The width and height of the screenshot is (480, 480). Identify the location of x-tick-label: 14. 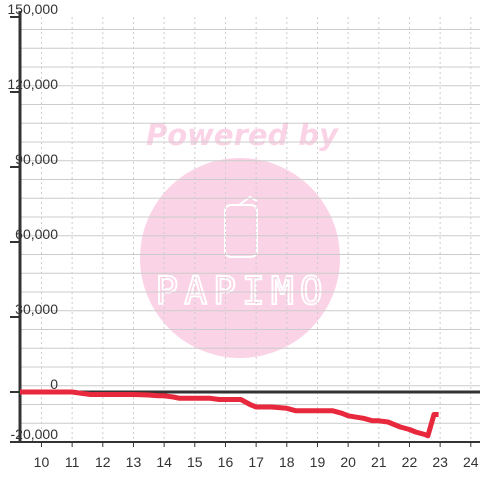
(164, 462).